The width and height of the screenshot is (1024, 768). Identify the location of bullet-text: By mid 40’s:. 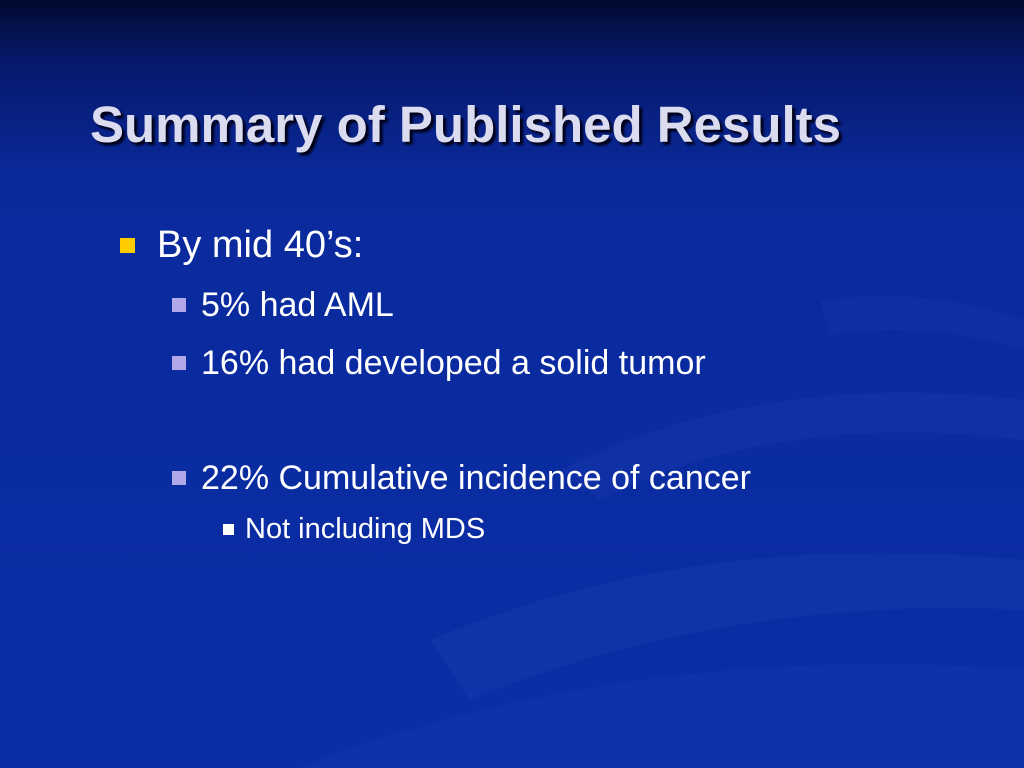
(260, 245).